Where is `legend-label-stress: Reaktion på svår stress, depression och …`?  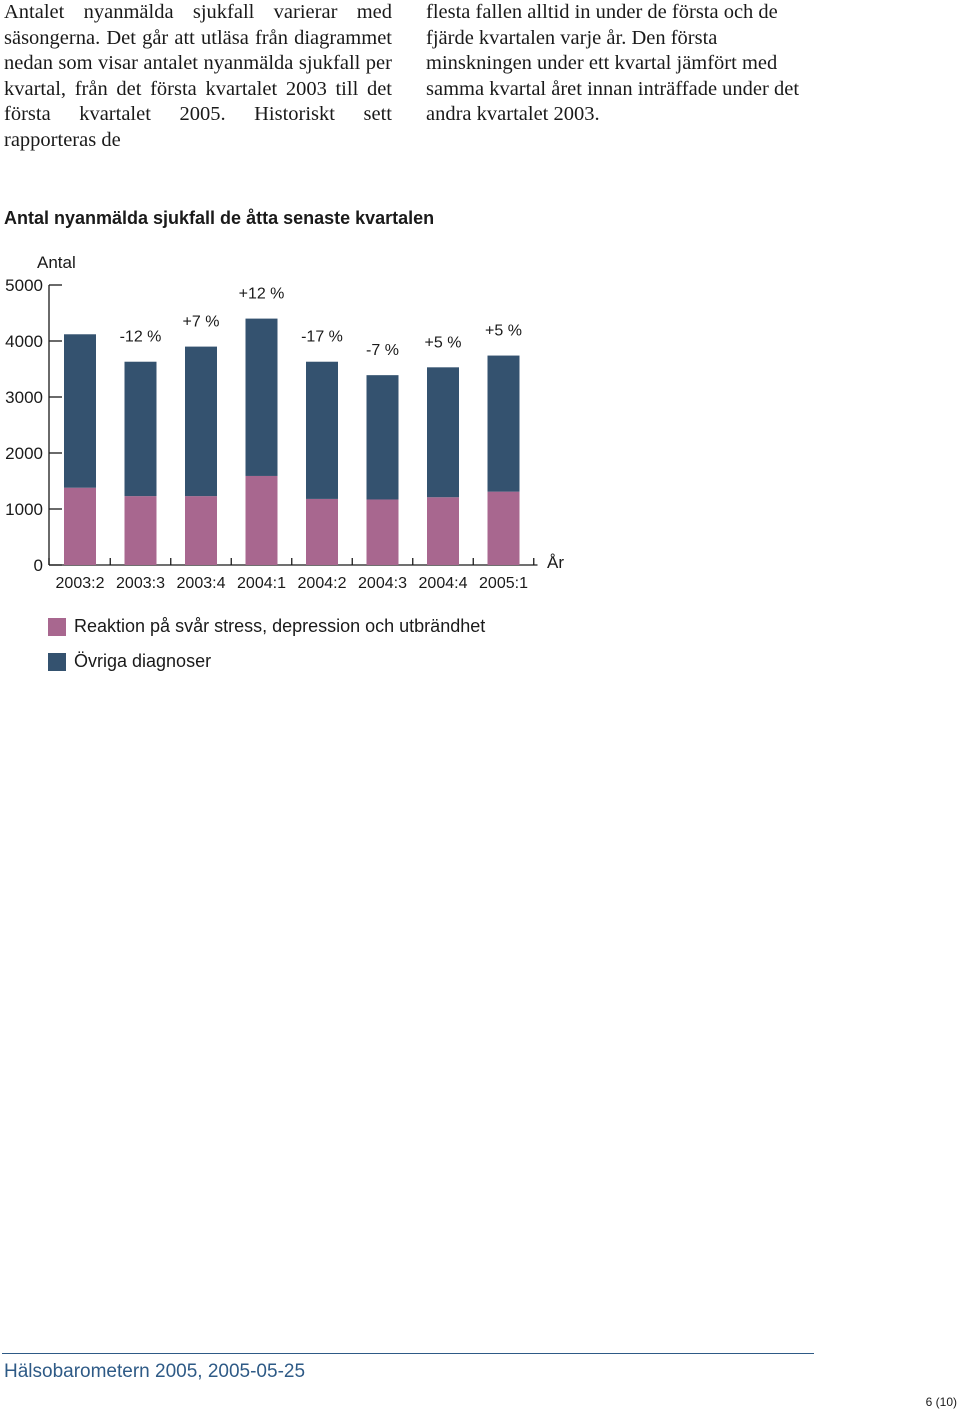 legend-label-stress: Reaktion på svår stress, depression och … is located at coordinates (280, 626).